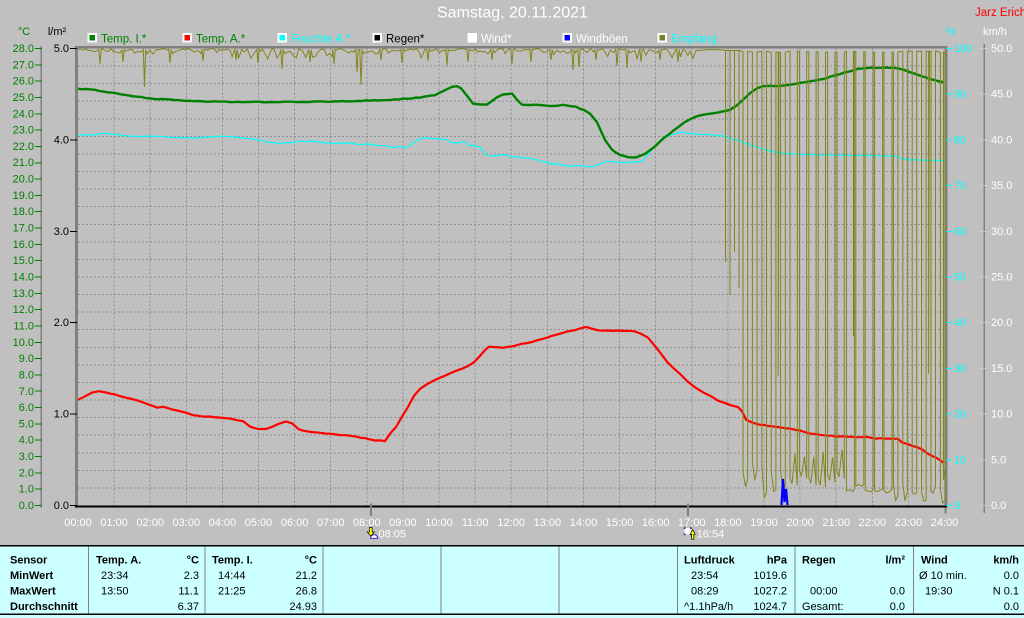 The width and height of the screenshot is (1024, 618). What do you see at coordinates (150, 523) in the screenshot?
I see `svg-text: 02:00` at bounding box center [150, 523].